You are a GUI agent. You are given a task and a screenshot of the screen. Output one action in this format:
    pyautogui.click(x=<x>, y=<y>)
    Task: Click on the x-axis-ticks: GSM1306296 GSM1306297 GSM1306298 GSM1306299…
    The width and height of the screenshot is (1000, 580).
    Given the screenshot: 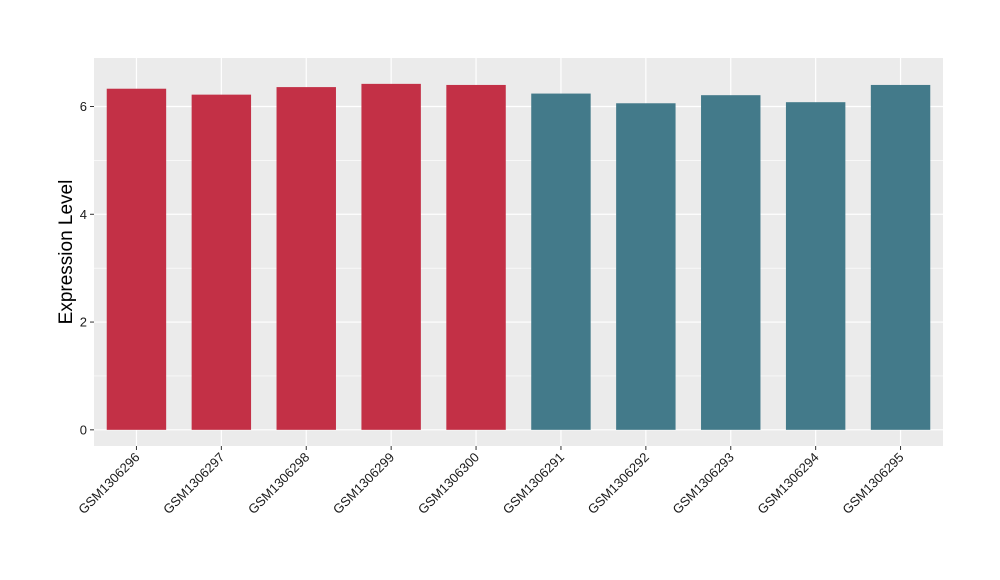 What is the action you would take?
    pyautogui.click(x=491, y=481)
    